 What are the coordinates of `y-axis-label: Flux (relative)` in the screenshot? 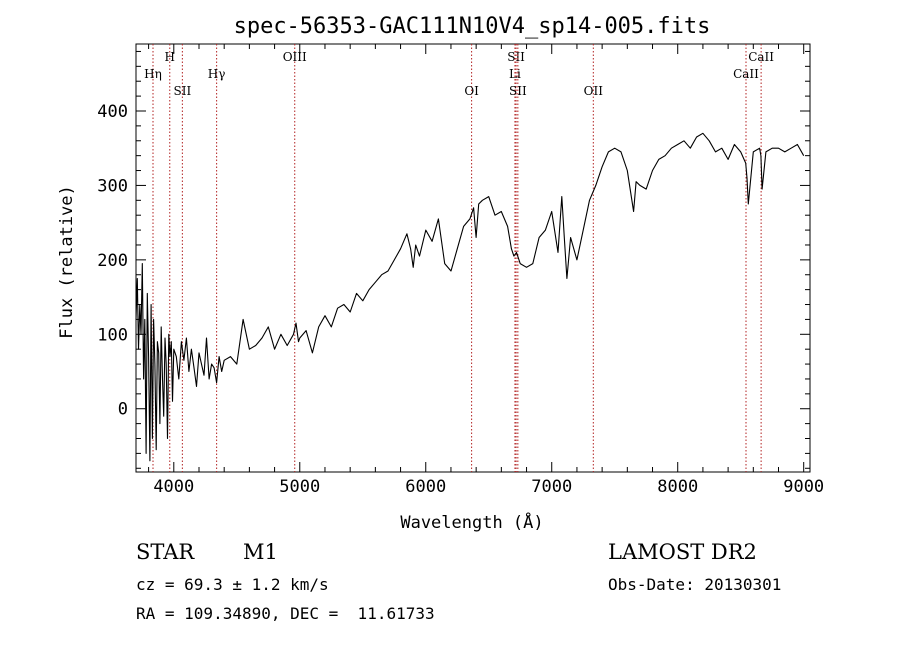 It's located at (67, 262).